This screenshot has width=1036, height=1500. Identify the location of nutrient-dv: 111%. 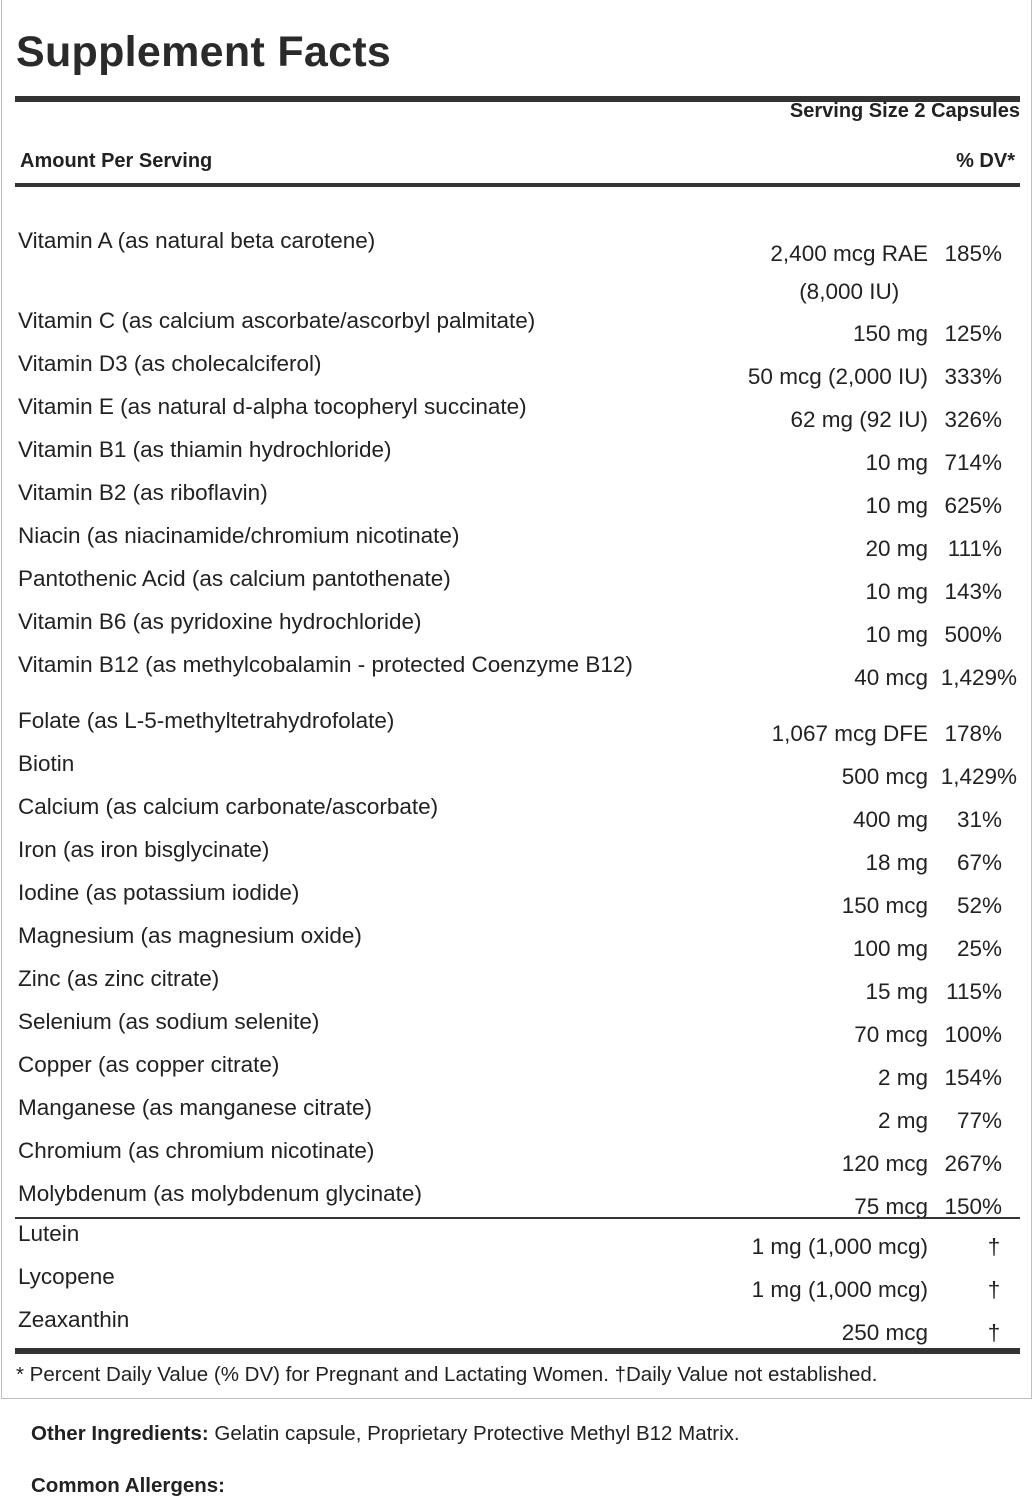
(974, 548).